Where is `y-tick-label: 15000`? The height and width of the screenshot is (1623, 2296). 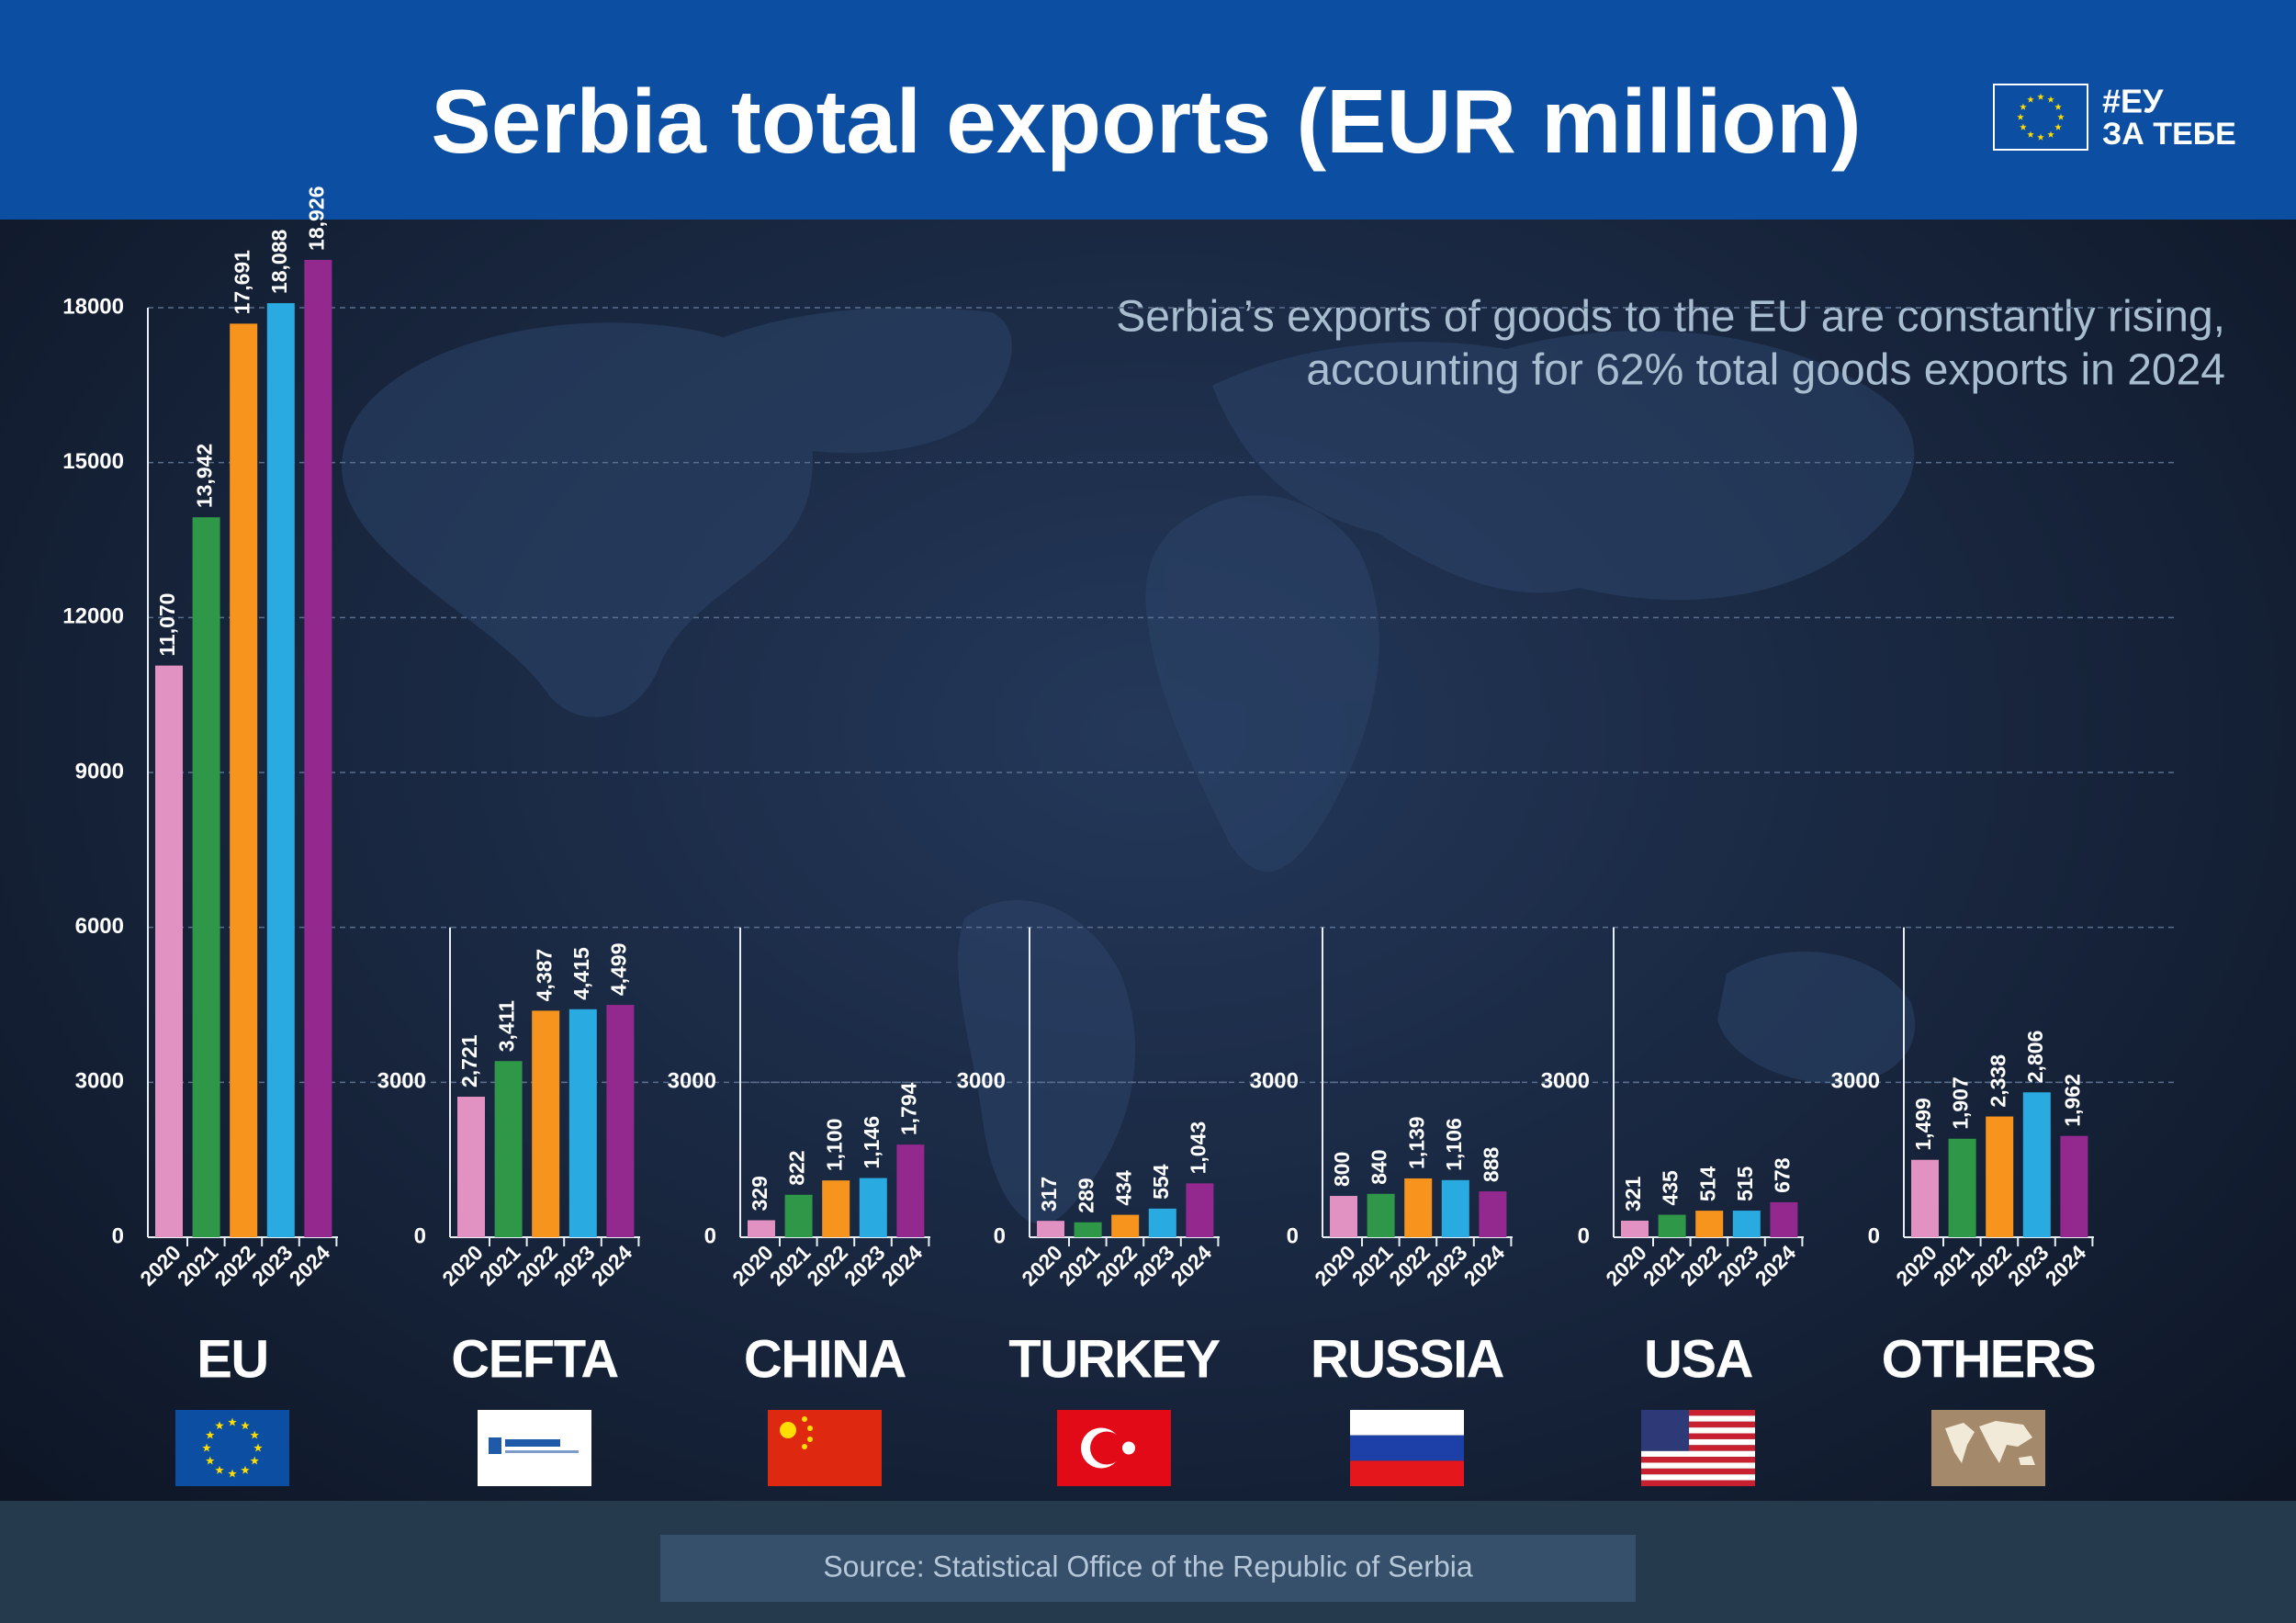
y-tick-label: 15000 is located at coordinates (93, 461).